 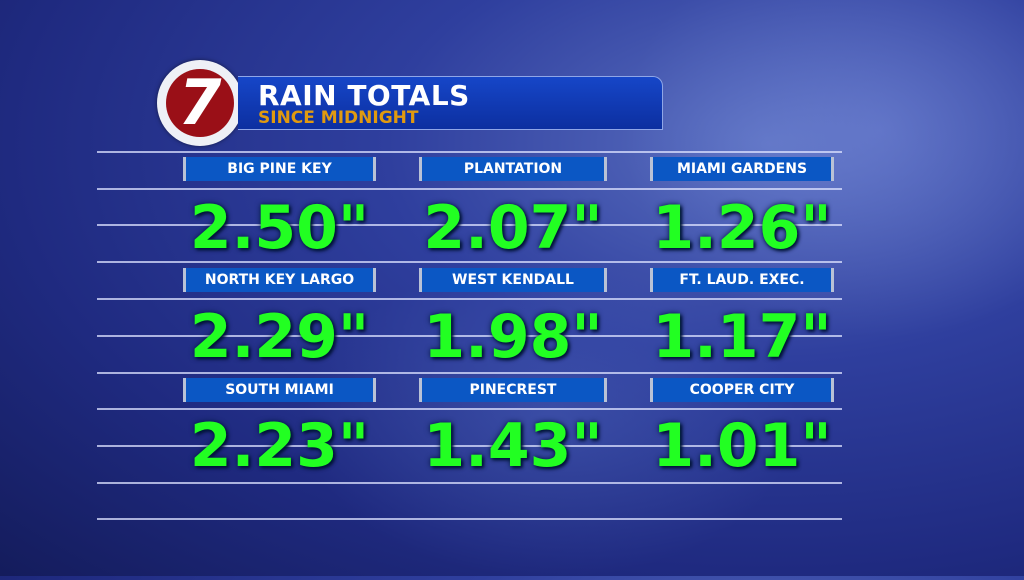 What do you see at coordinates (513, 280) in the screenshot?
I see `location-label: WEST KENDALL` at bounding box center [513, 280].